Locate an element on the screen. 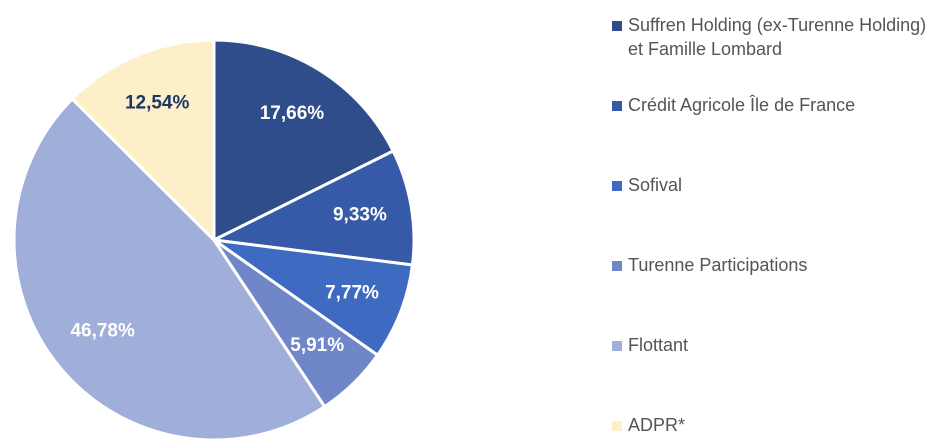  legend-item: Turenne Participations is located at coordinates (775, 265).